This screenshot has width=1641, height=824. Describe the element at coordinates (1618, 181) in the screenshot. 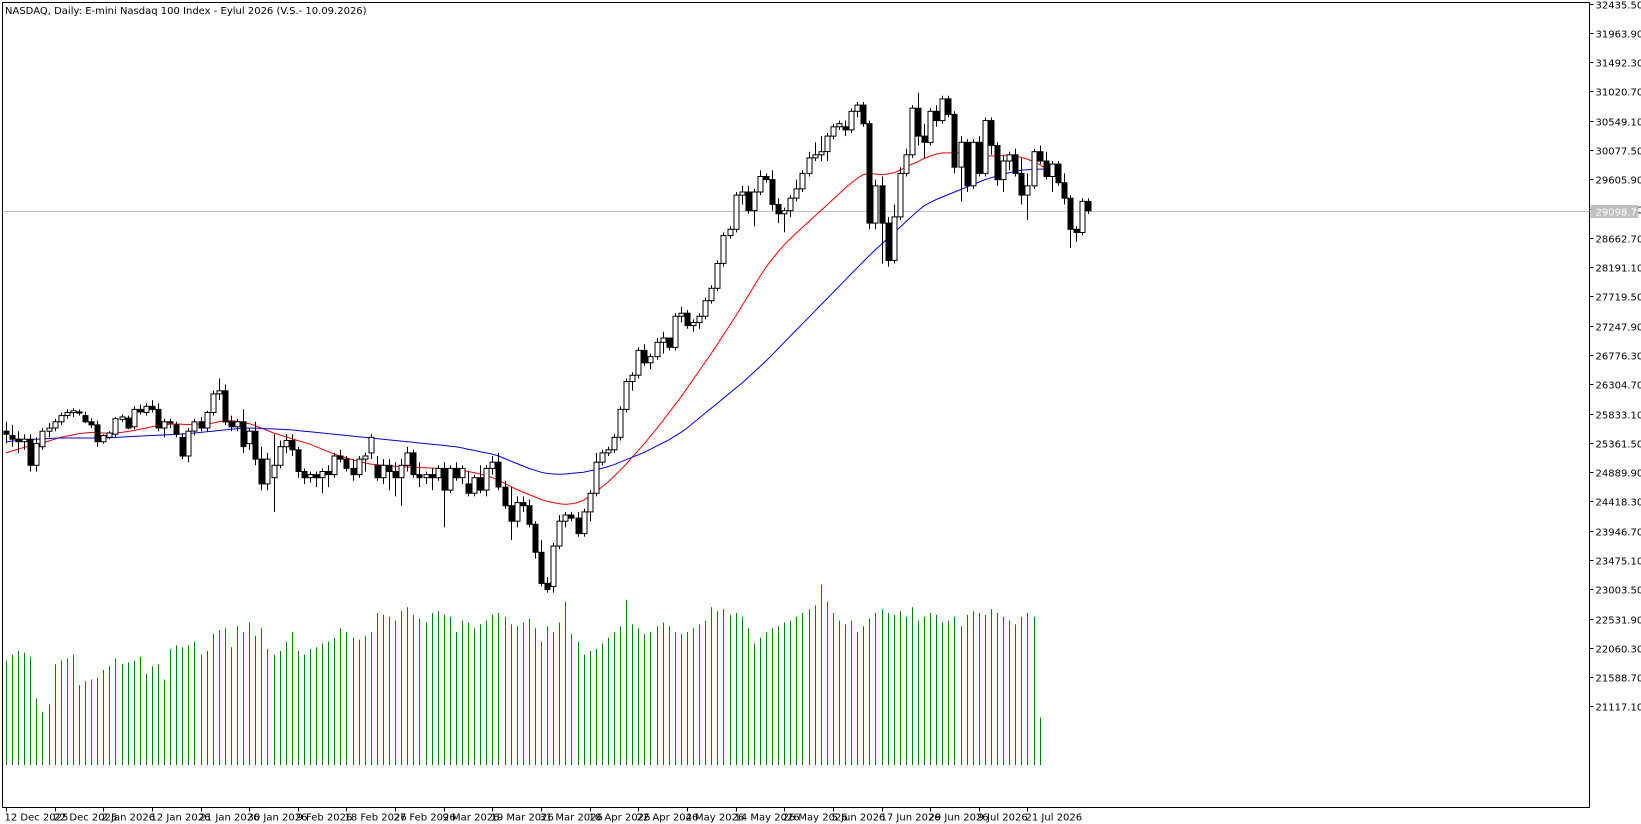

I see `y-tick-label: 29605.90` at that location.